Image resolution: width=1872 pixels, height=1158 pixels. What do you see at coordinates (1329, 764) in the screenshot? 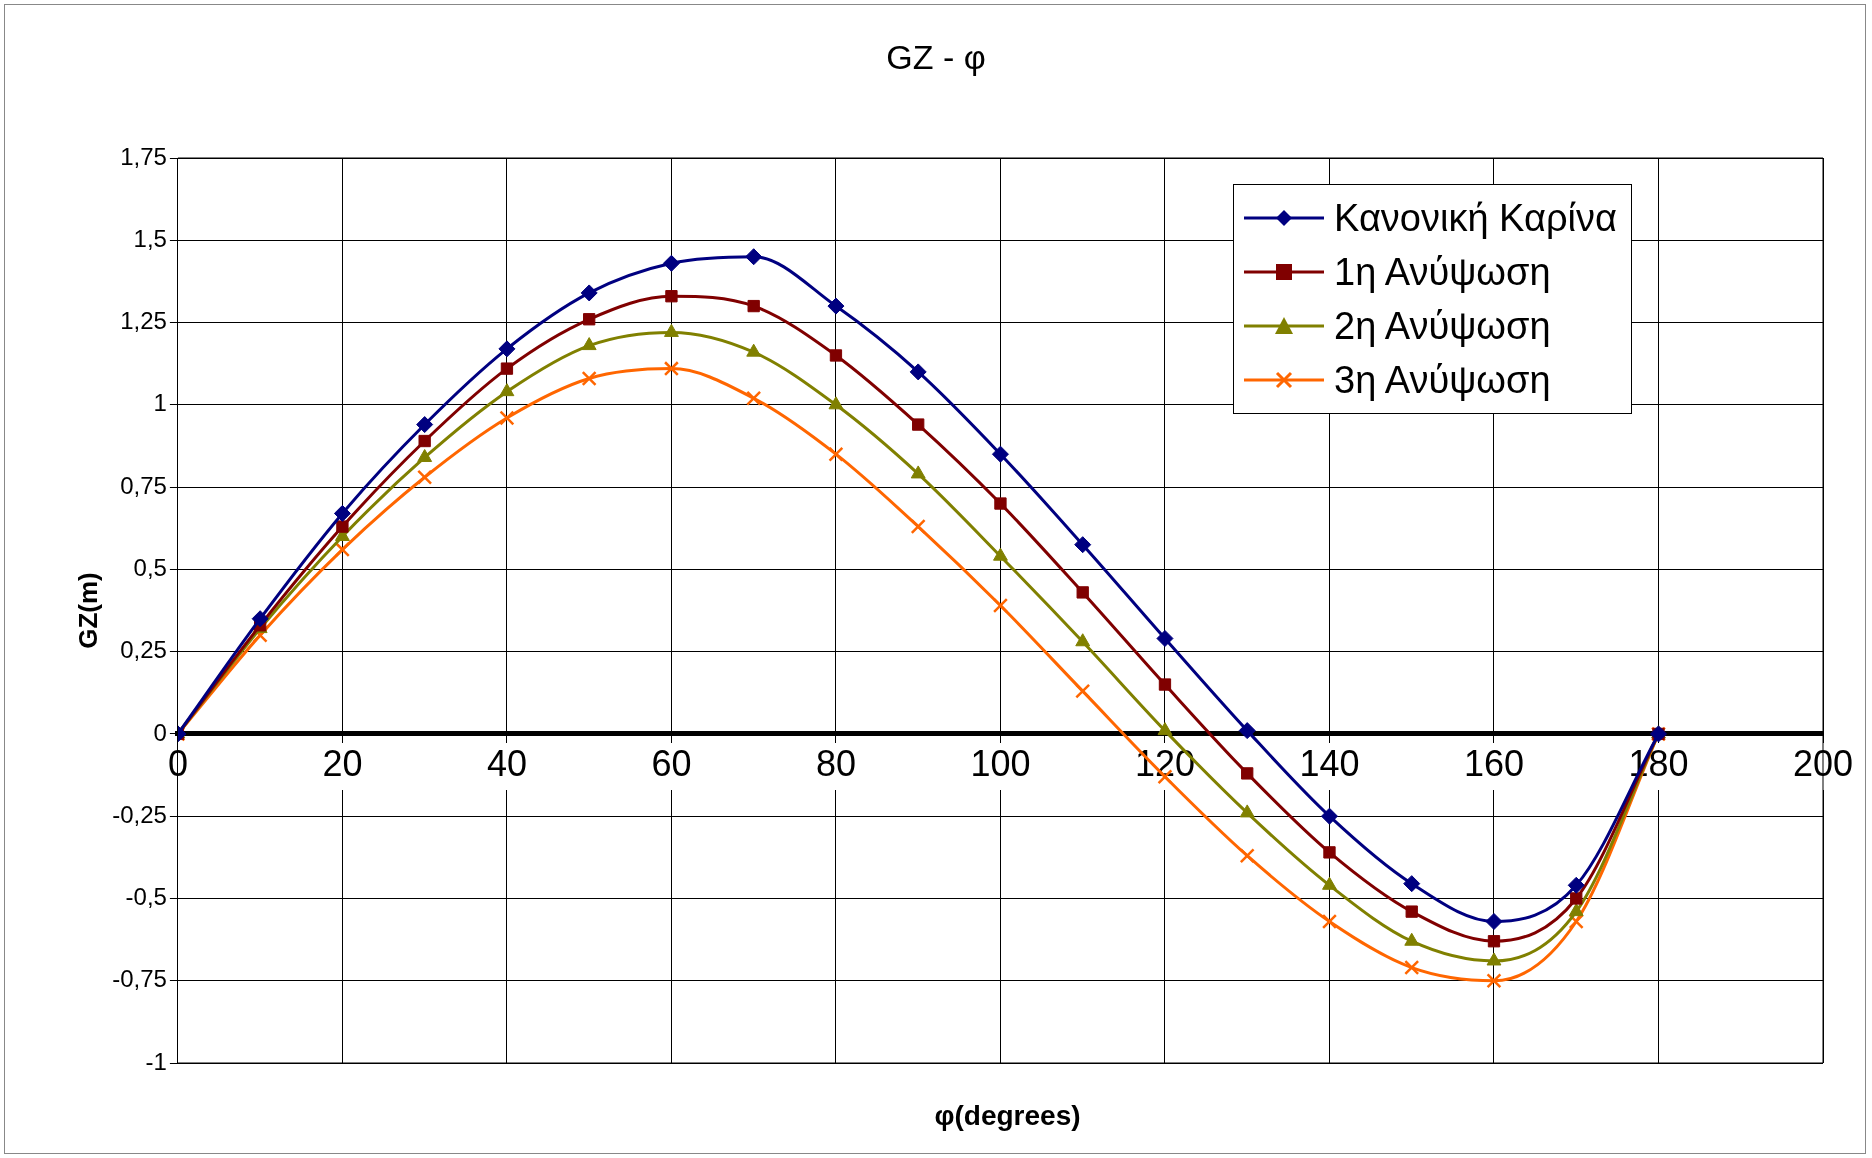
I see `x-tick-label: 140` at bounding box center [1329, 764].